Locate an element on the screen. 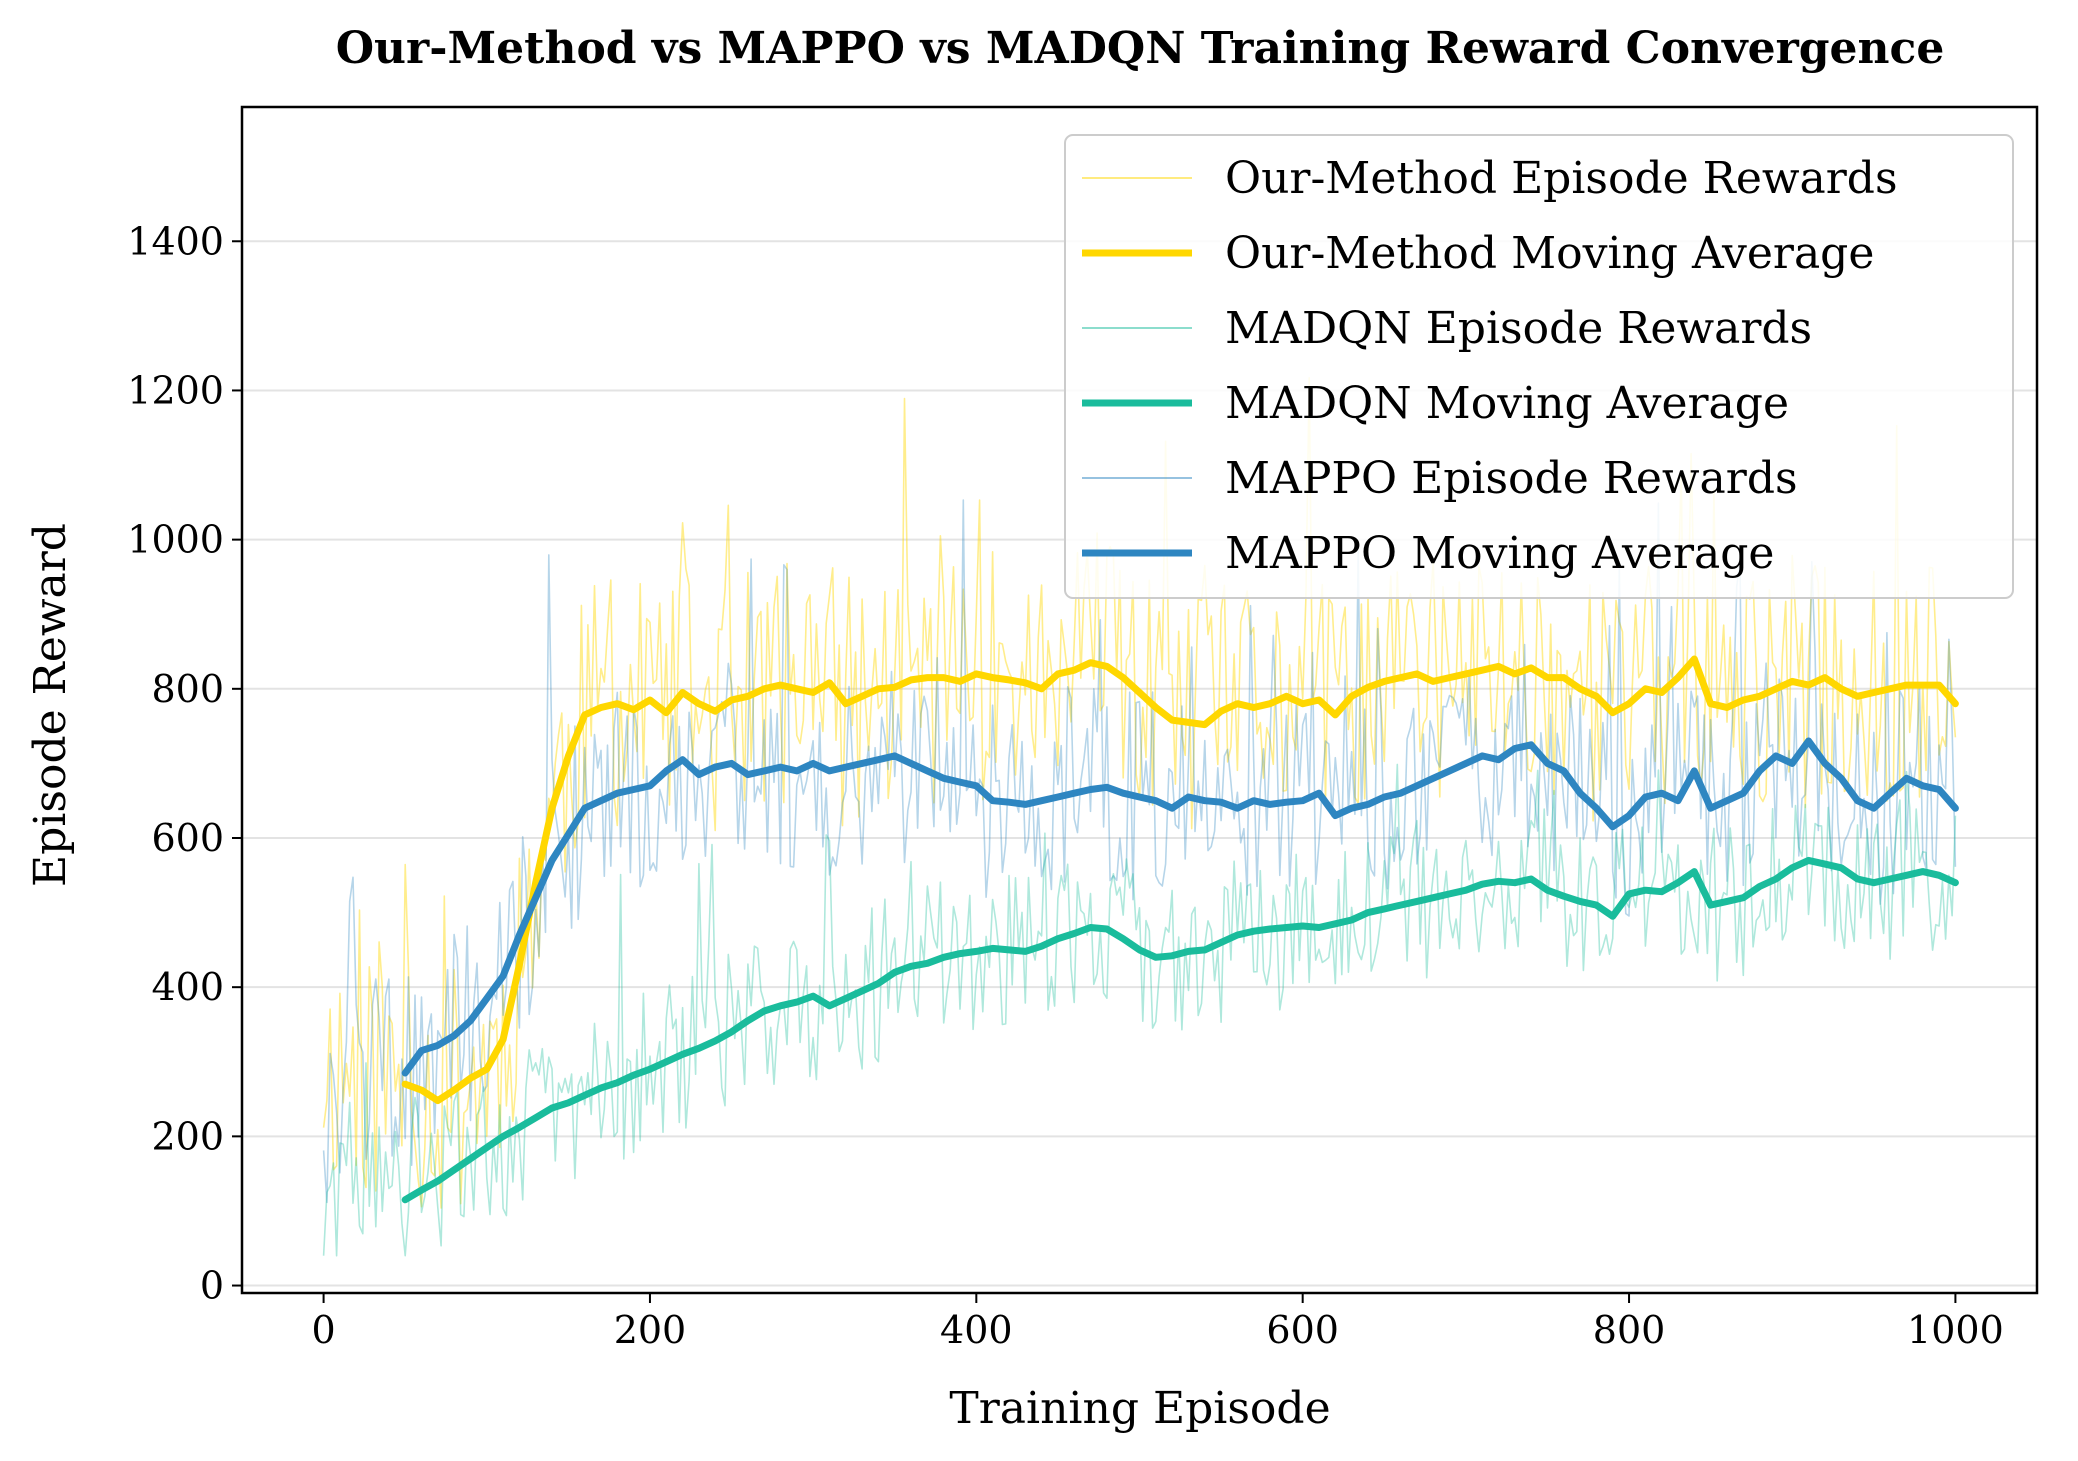 Image resolution: width=2078 pixels, height=1461 pixels. legend-label-2: MADQN Episode Rewards is located at coordinates (1518, 328).